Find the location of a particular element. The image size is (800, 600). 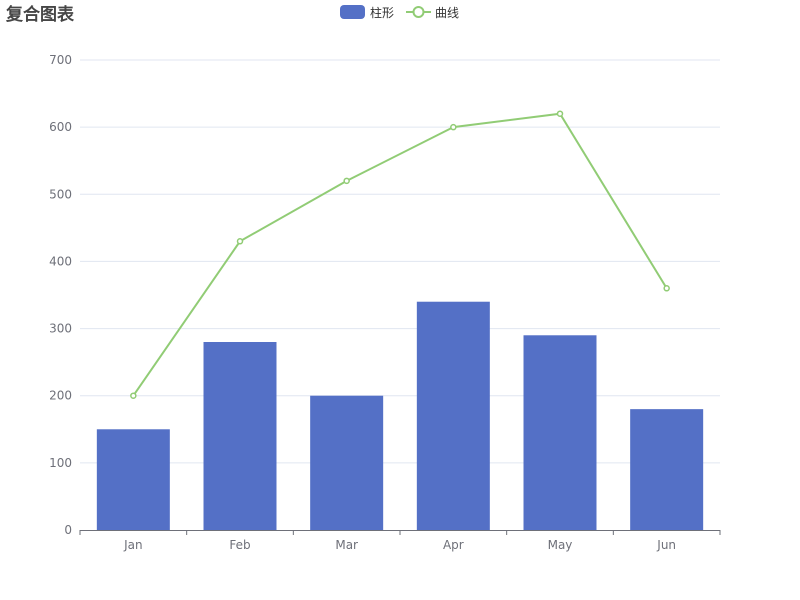

x-tick-label: Mar is located at coordinates (346, 545).